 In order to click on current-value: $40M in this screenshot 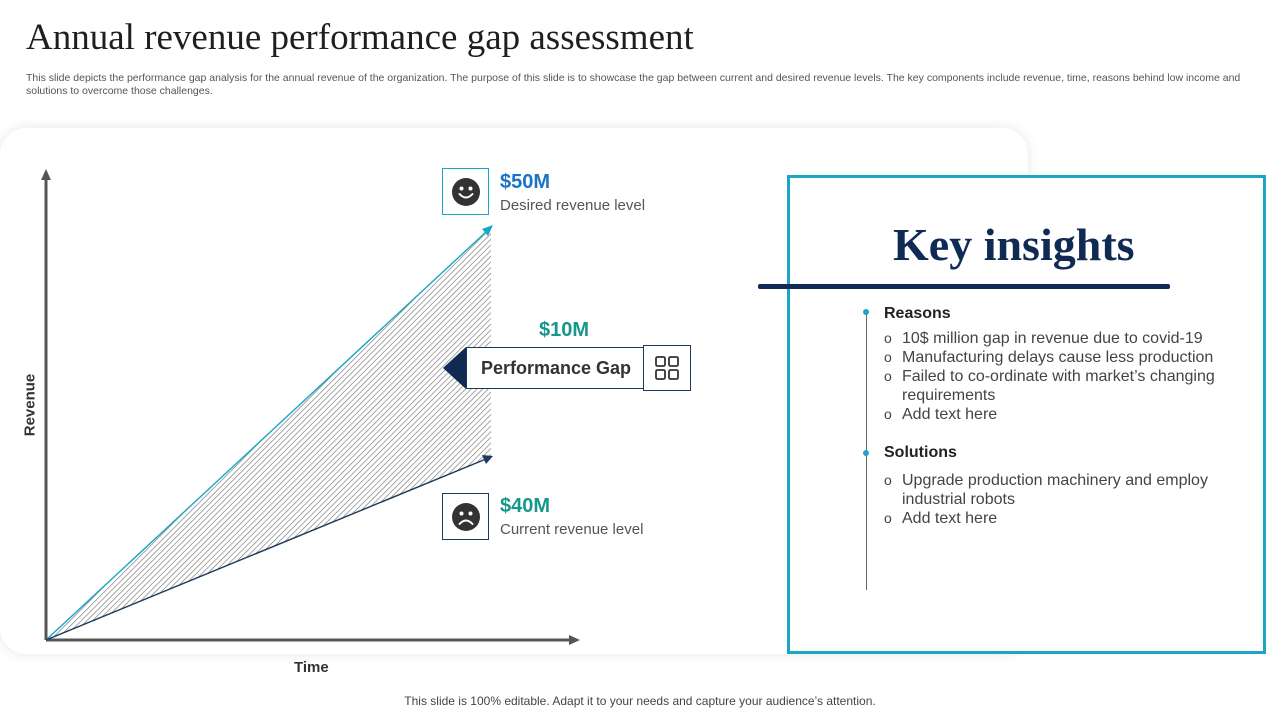, I will do `click(525, 506)`.